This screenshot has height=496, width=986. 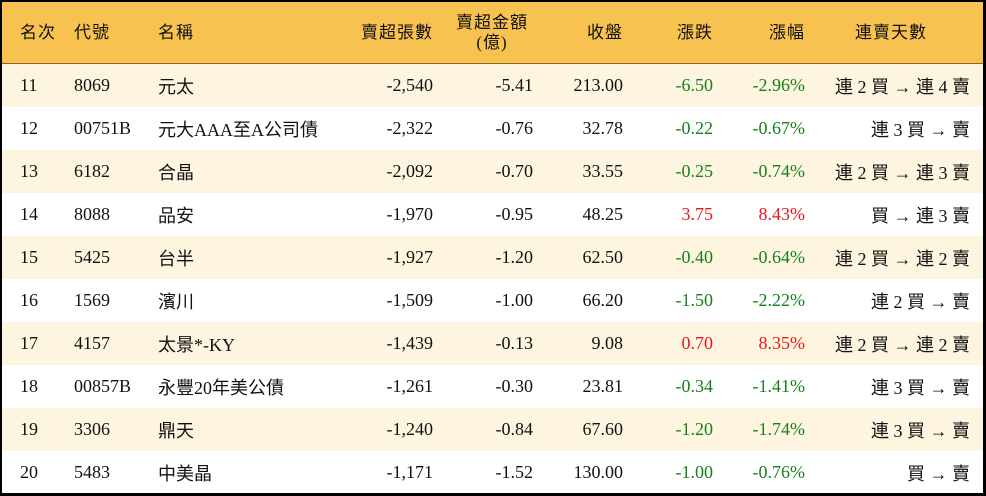 I want to click on header-name: 名稱, so click(x=176, y=32).